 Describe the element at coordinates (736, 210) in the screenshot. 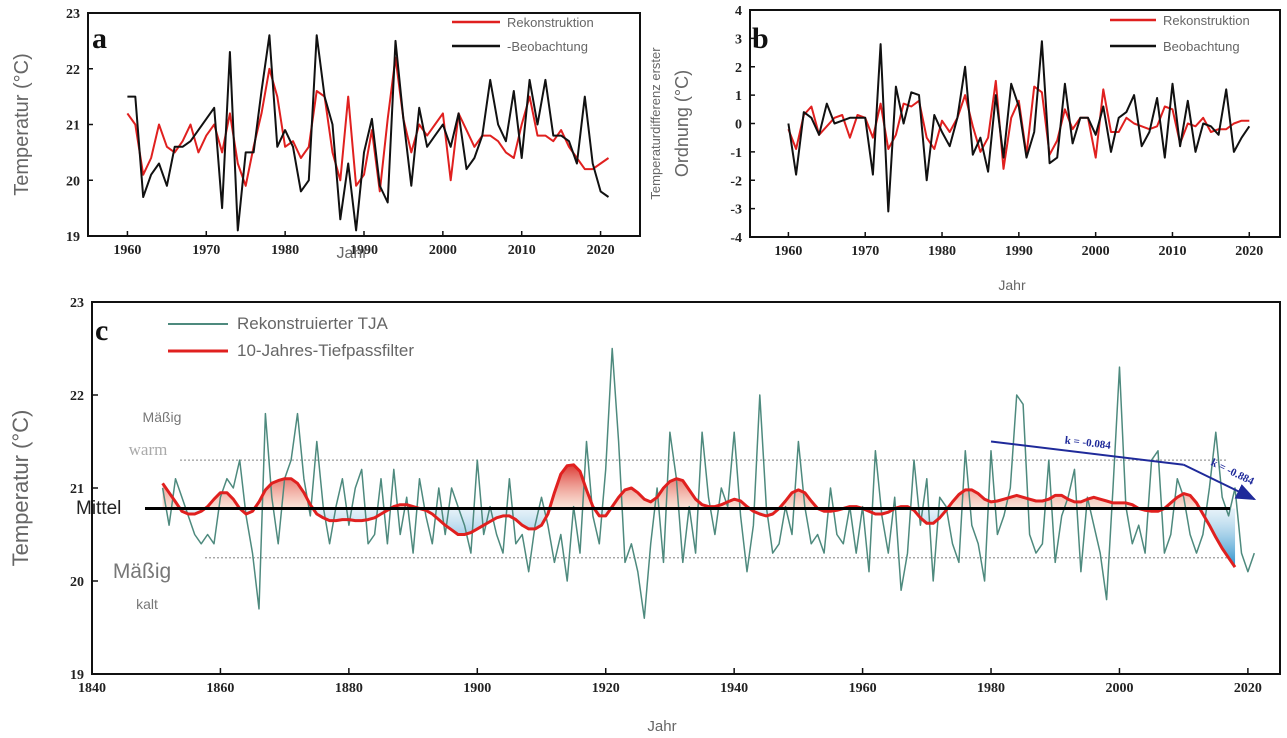

I see `y-tick-label: -3` at that location.